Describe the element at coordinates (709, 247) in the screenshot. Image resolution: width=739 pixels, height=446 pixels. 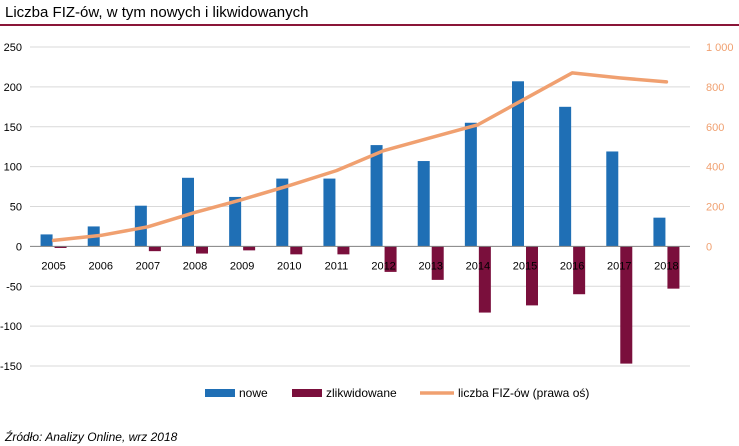
I see `right-tick-label: 0` at that location.